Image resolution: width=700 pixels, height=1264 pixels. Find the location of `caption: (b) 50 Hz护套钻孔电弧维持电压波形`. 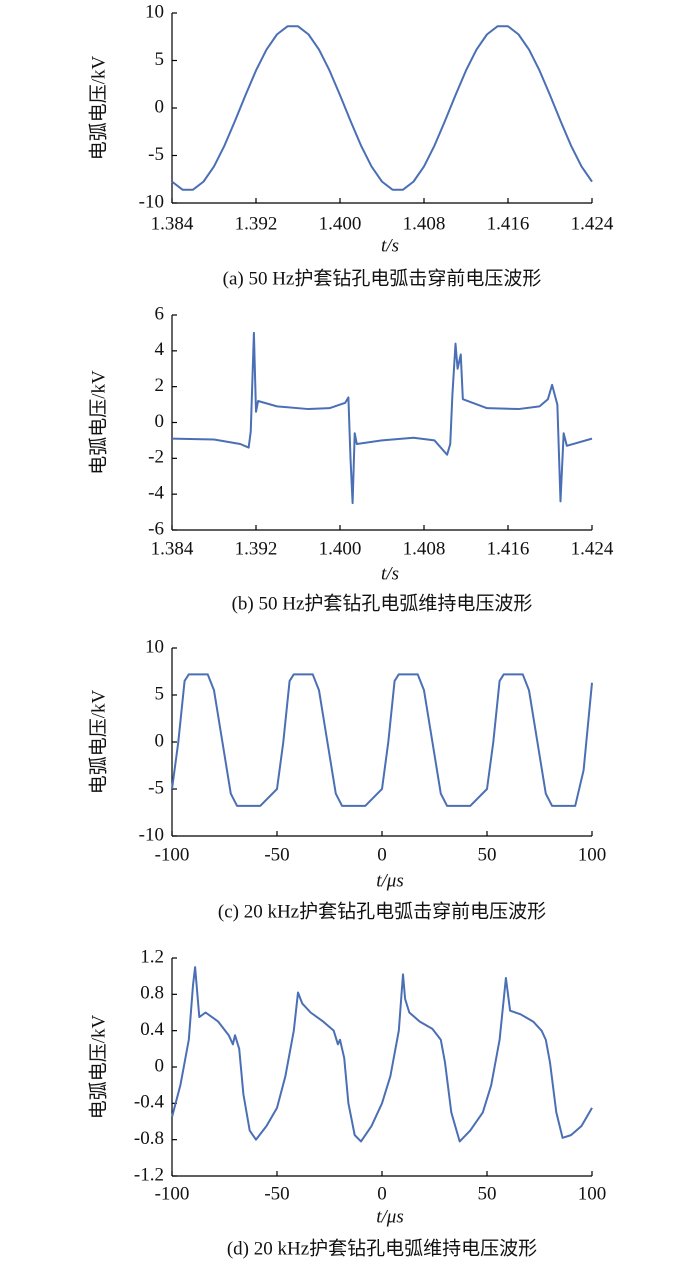

caption: (b) 50 Hz护套钻孔电弧维持电压波形 is located at coordinates (382, 603).